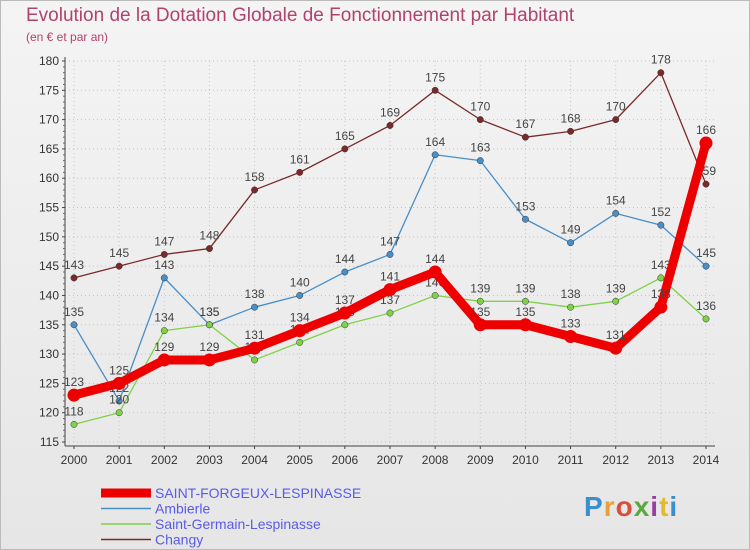 The height and width of the screenshot is (550, 750). Describe the element at coordinates (164, 460) in the screenshot. I see `x-tick-label: 2002` at that location.